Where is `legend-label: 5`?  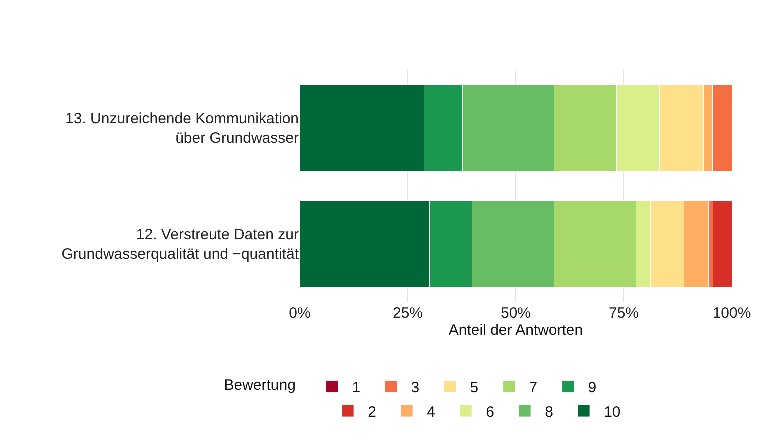
legend-label: 5 is located at coordinates (474, 388).